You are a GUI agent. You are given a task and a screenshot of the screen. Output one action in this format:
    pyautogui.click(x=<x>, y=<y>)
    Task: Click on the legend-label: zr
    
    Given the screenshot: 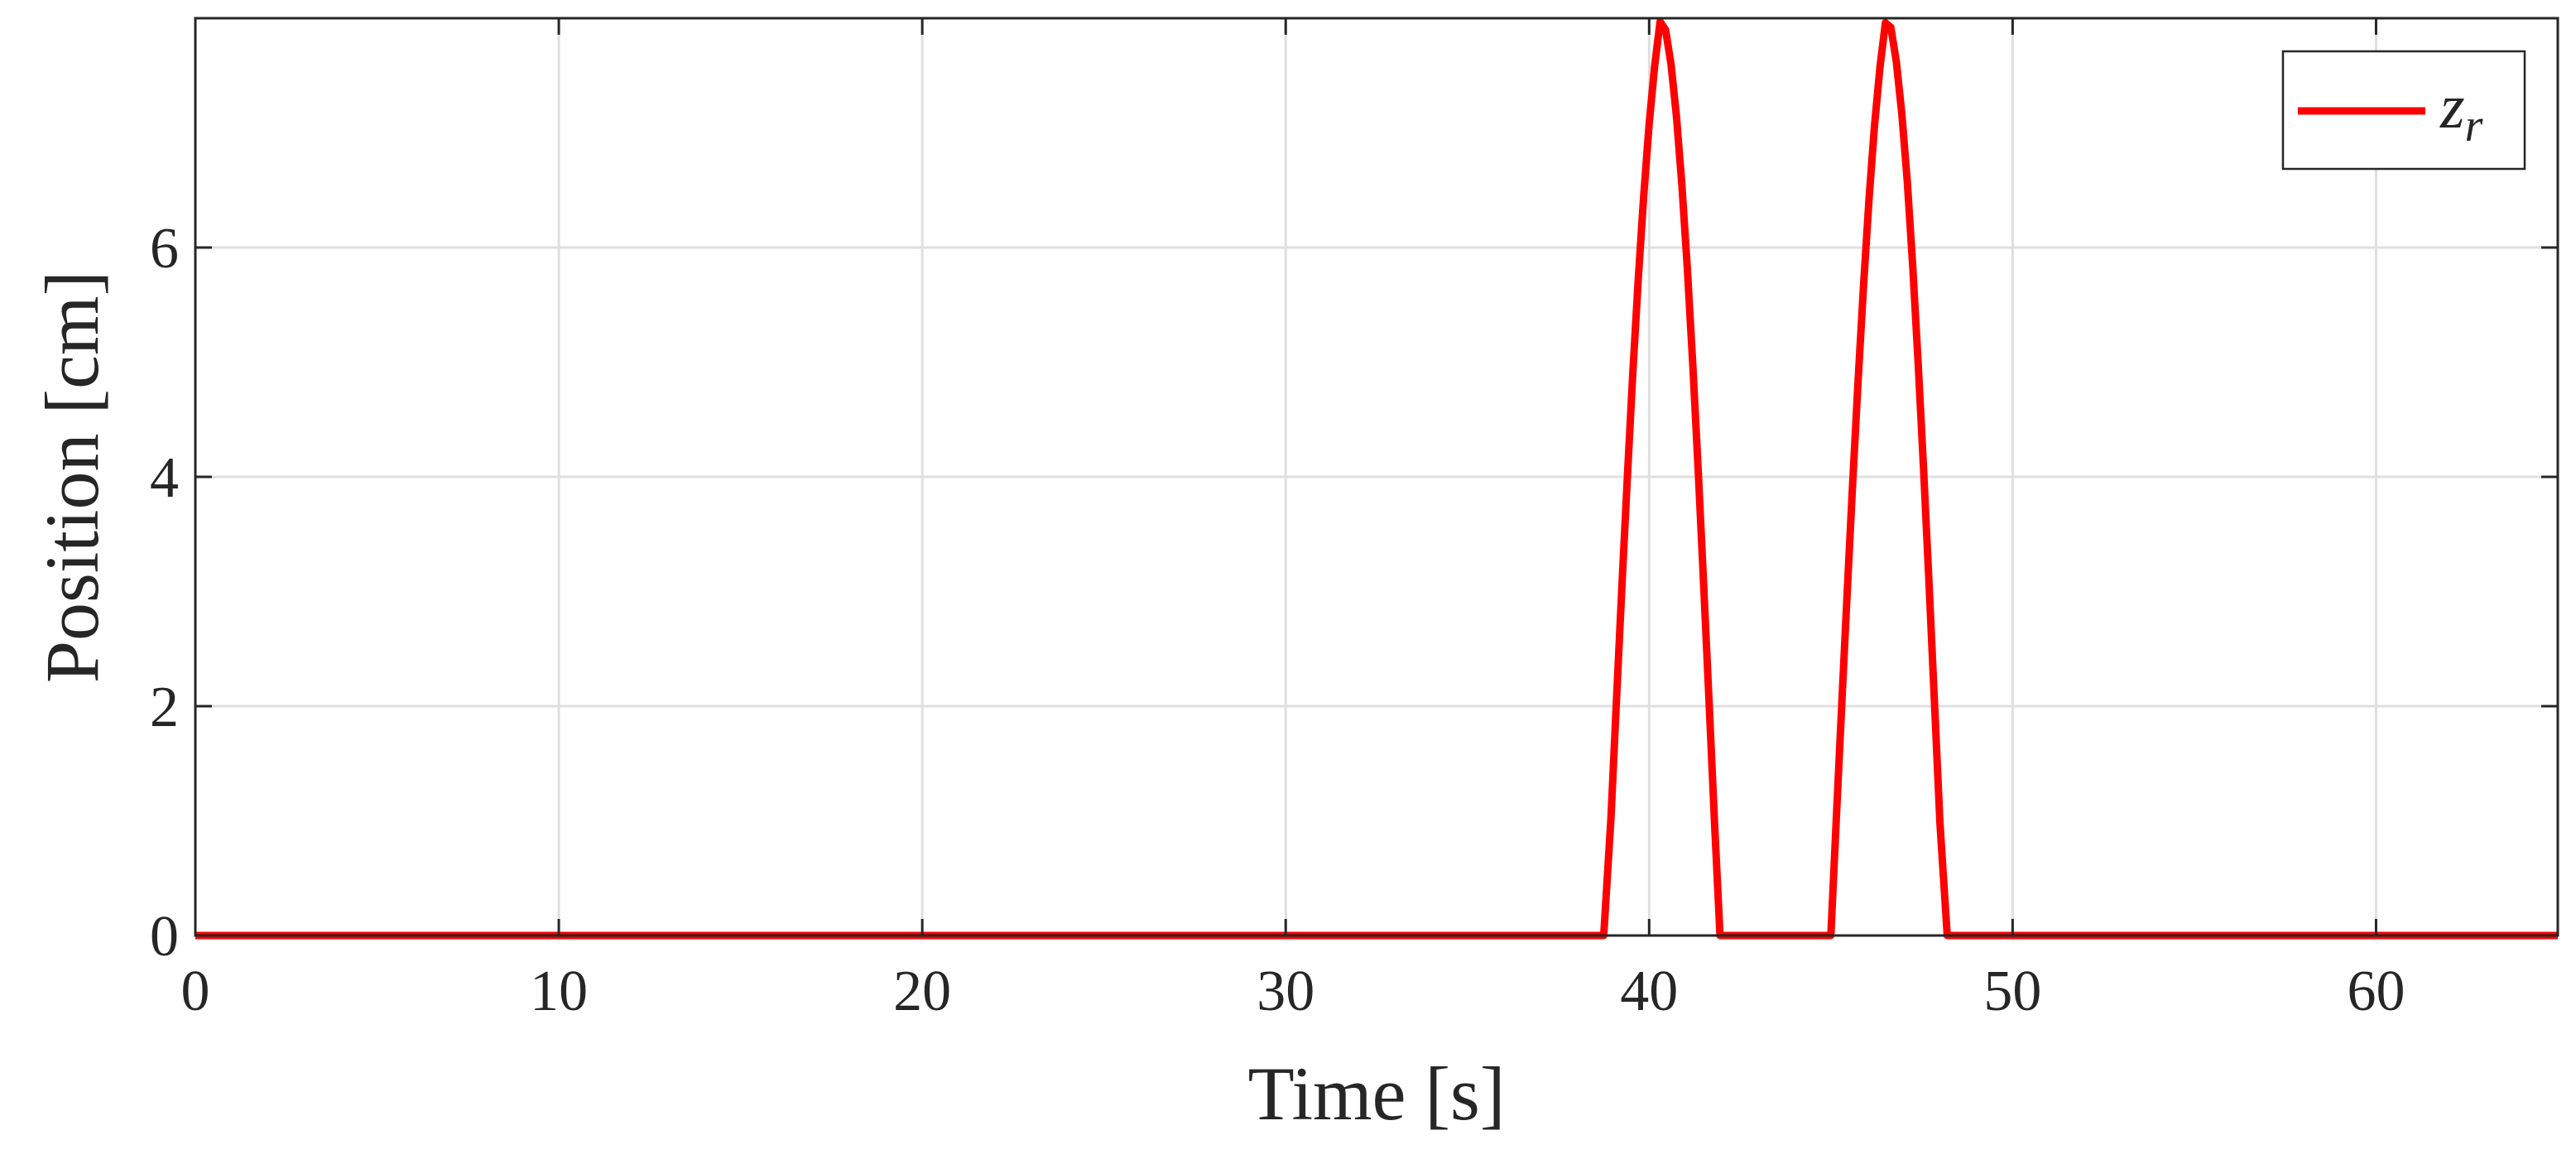 What is the action you would take?
    pyautogui.click(x=2461, y=112)
    